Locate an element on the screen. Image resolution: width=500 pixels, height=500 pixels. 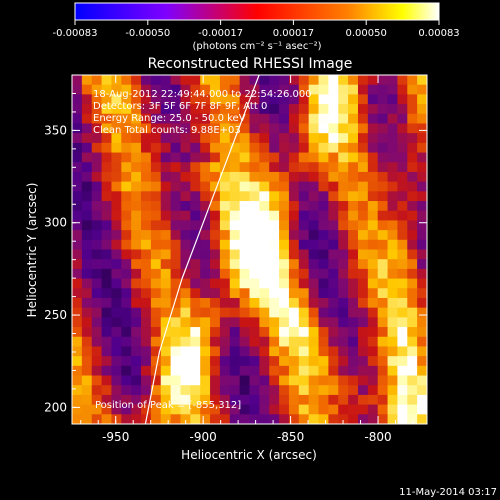
colorbar-unit-label: (photons cm⁻² s⁻¹ asec⁻²) is located at coordinates (256, 46).